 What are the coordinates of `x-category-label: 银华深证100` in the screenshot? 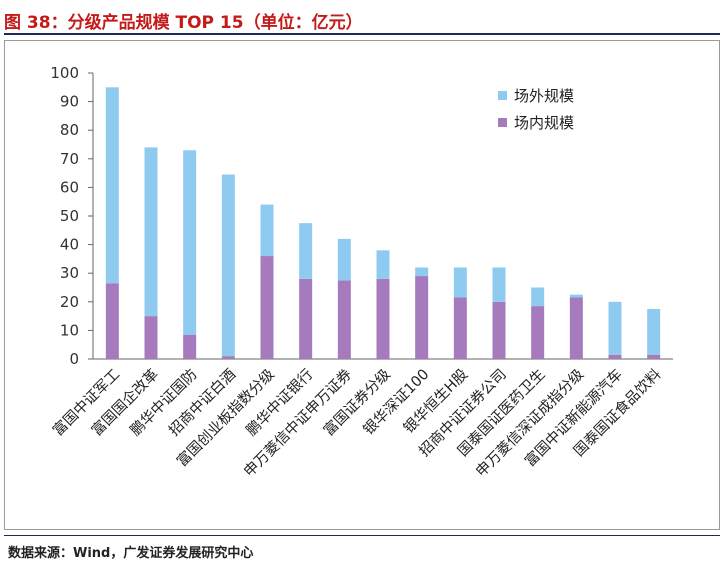 It's located at (396, 402).